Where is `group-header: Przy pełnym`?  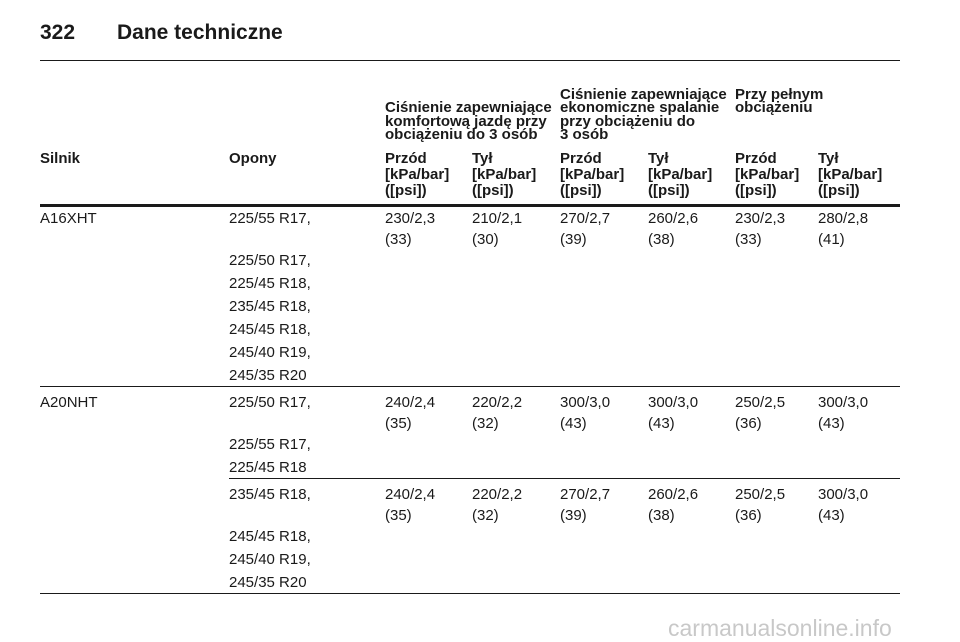
group-header: Przy pełnym is located at coordinates (779, 94).